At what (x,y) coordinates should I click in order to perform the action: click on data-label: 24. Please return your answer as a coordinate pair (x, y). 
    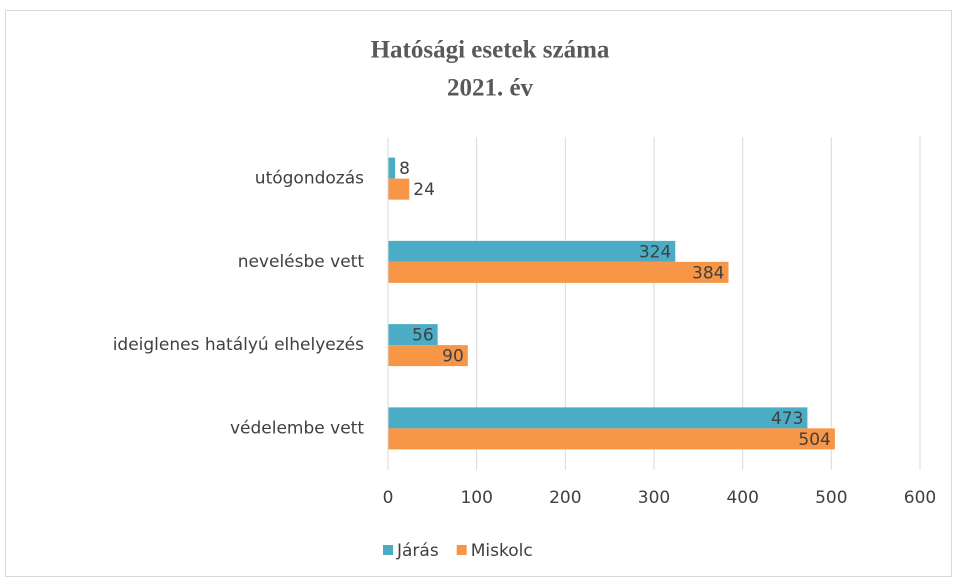
    Looking at the image, I should click on (424, 190).